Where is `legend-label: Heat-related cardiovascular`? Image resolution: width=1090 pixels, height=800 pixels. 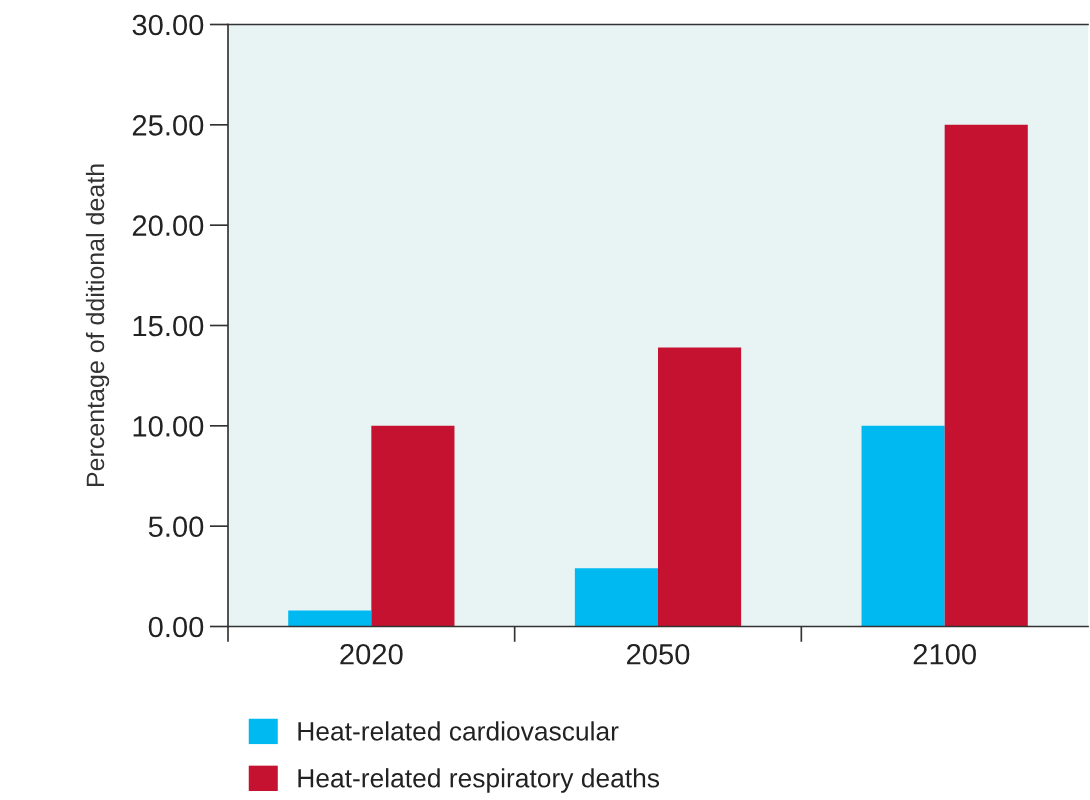 legend-label: Heat-related cardiovascular is located at coordinates (458, 731).